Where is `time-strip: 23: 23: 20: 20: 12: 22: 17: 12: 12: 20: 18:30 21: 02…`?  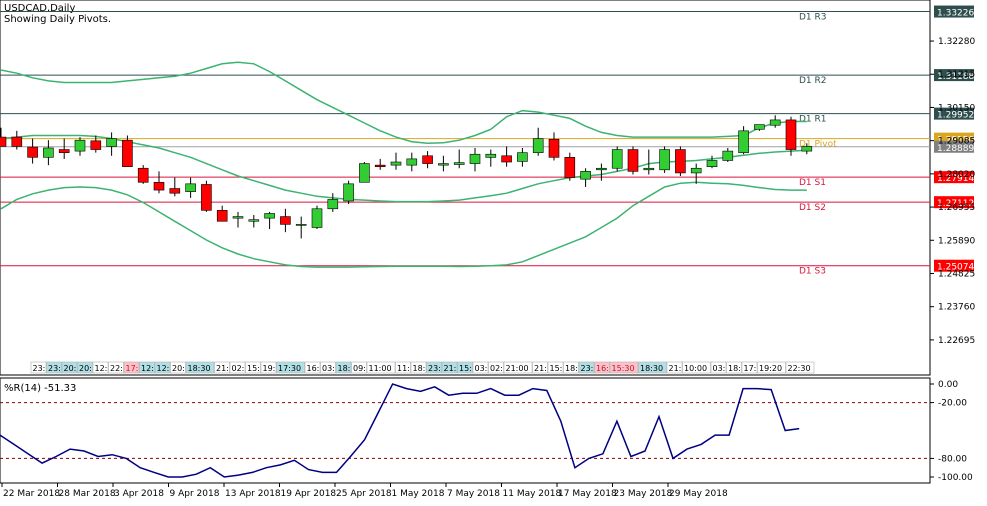 time-strip: 23: 23: 20: 20: 12: 22: 17: 12: 12: 20: 18:30 21: 02… is located at coordinates (422, 367).